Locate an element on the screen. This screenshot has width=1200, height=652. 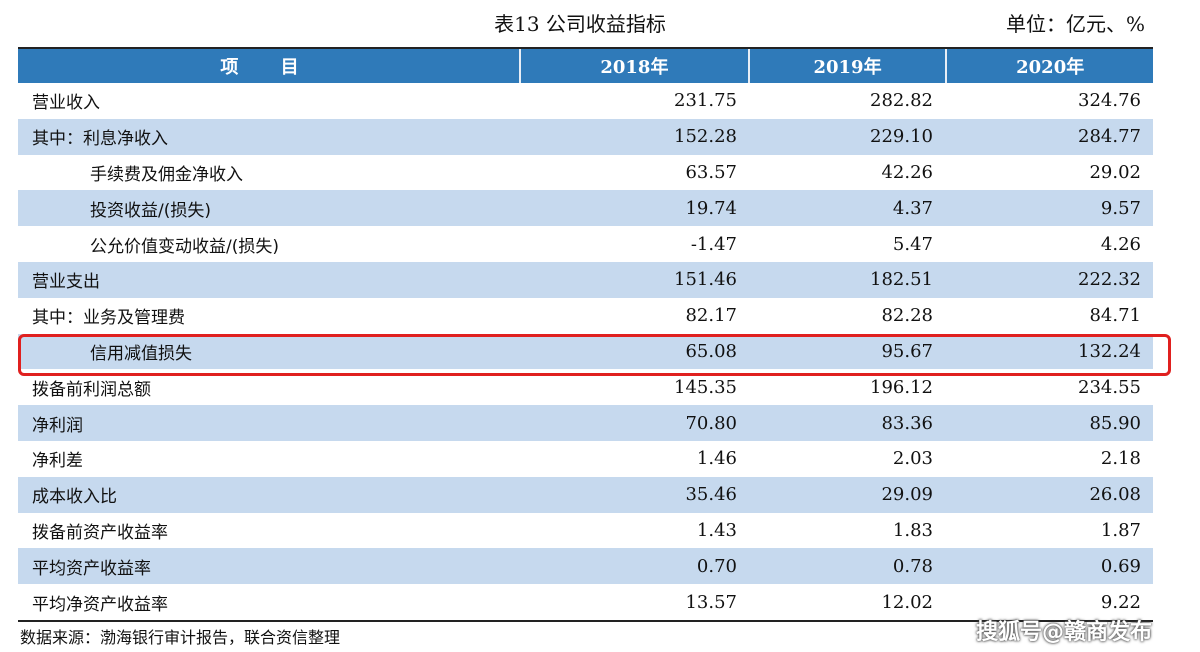
row-label: 营业支出 is located at coordinates (66, 282).